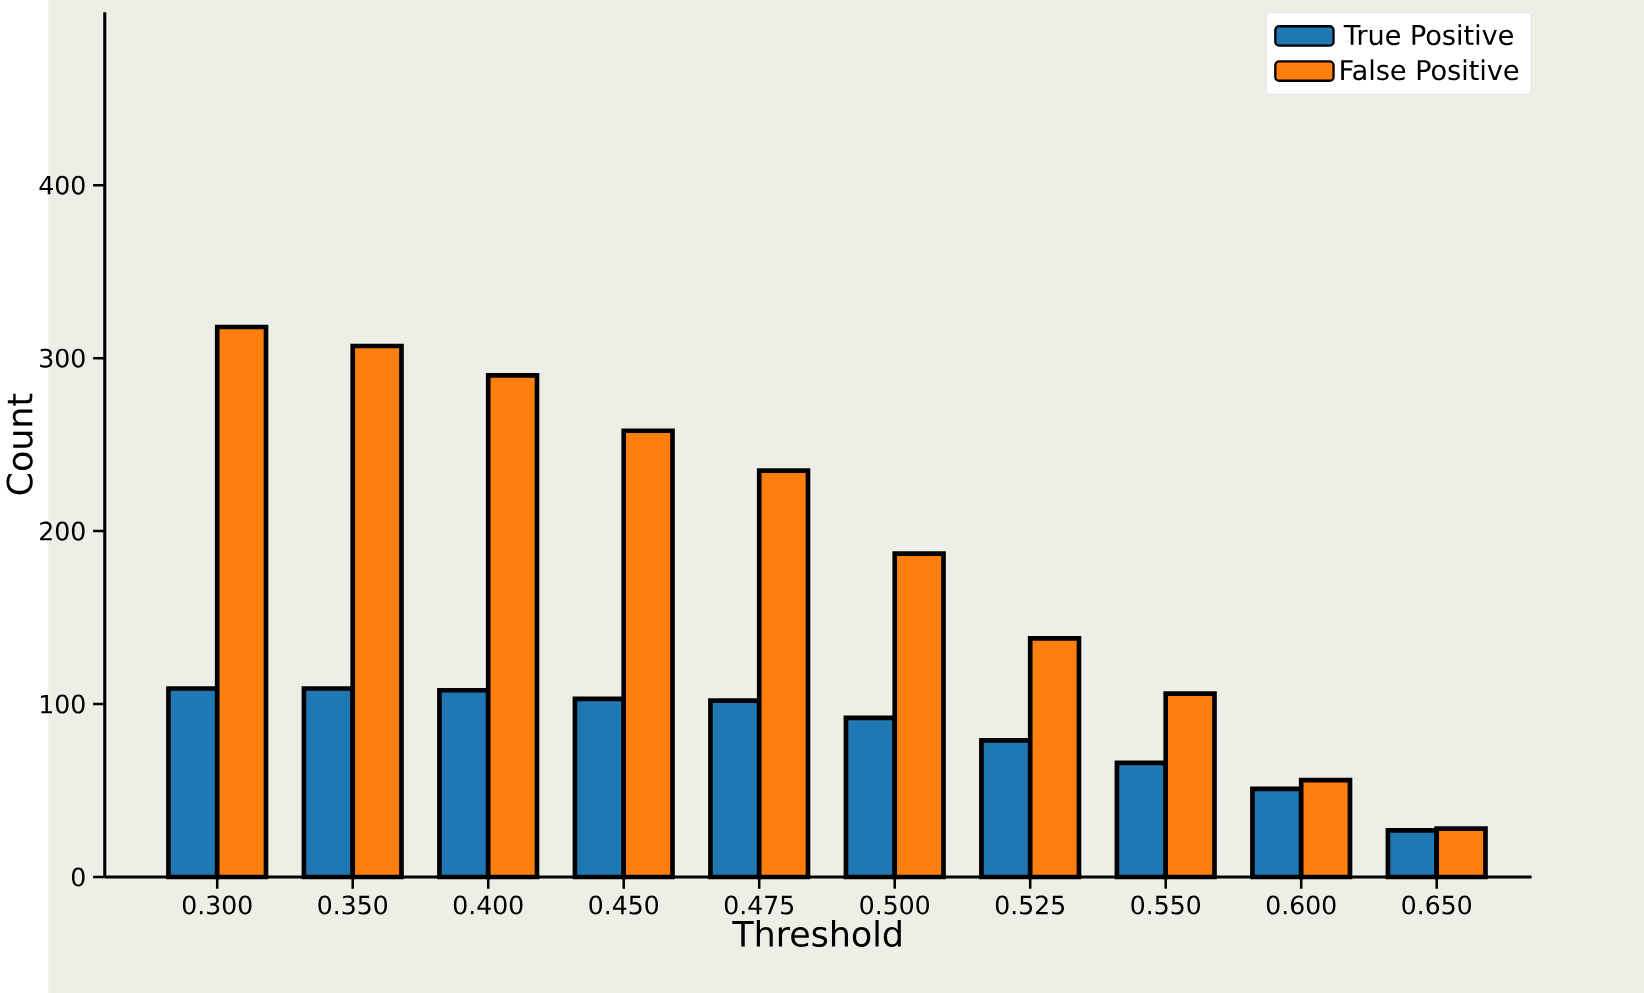 This screenshot has height=993, width=1644. What do you see at coordinates (63, 704) in the screenshot?
I see `y-tick-label: 100` at bounding box center [63, 704].